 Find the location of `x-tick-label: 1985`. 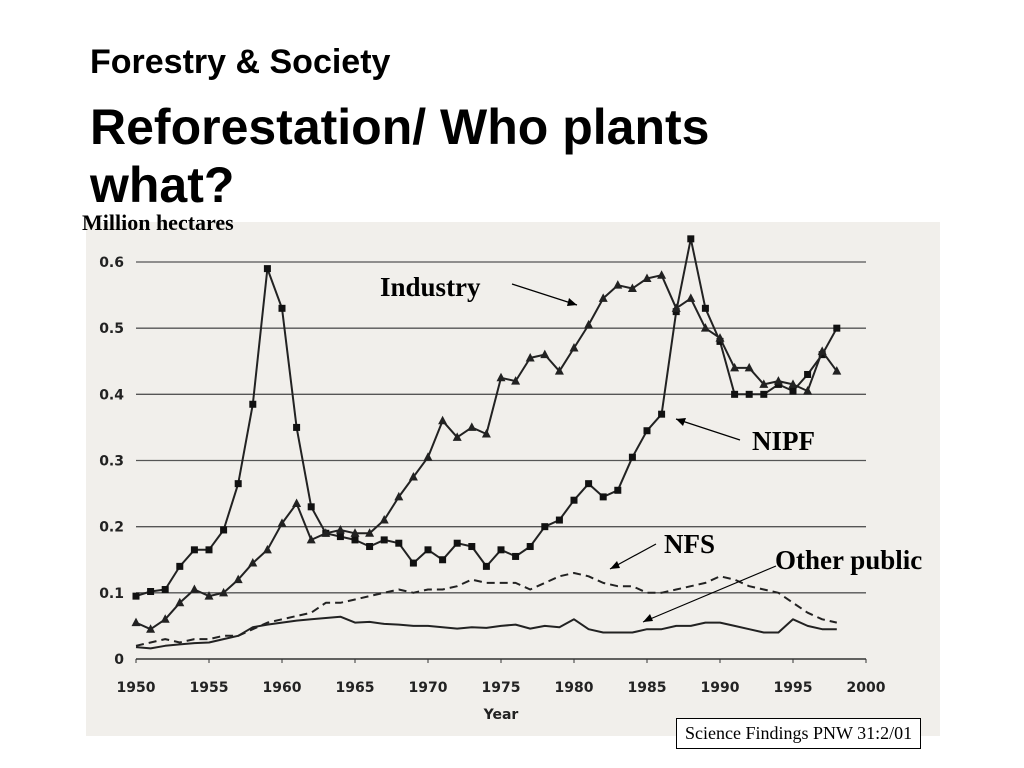

x-tick-label: 1985 is located at coordinates (647, 688).